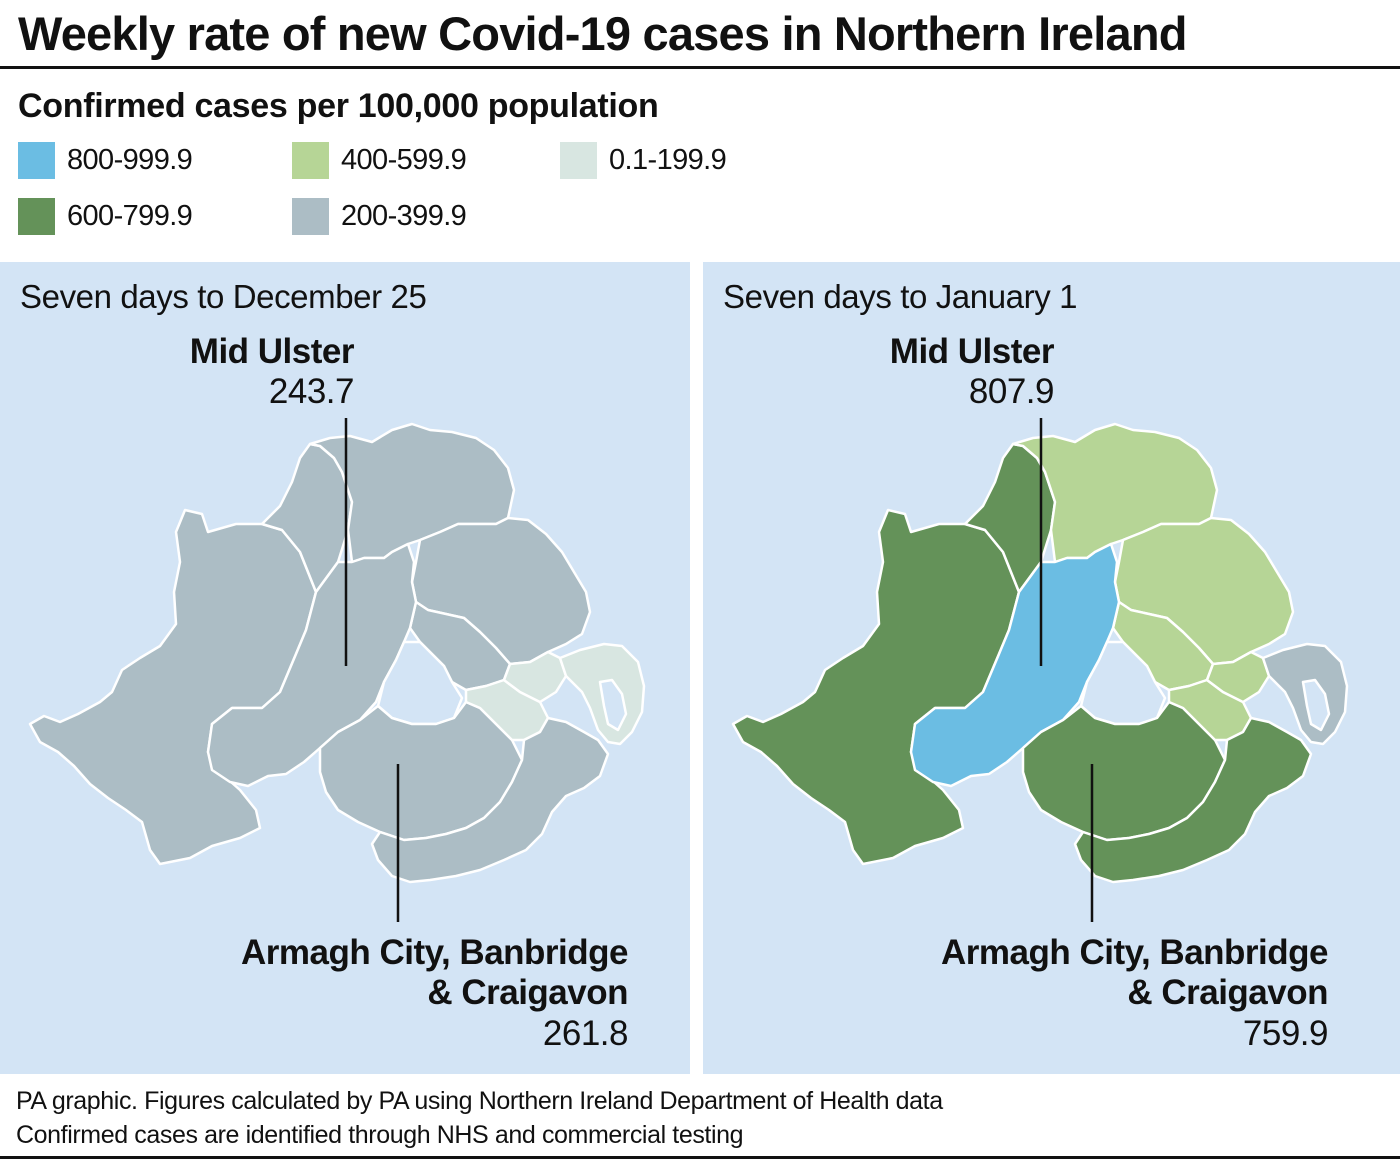 The width and height of the screenshot is (1400, 1162). I want to click on legend-item-200-399: 200-399.9, so click(379, 216).